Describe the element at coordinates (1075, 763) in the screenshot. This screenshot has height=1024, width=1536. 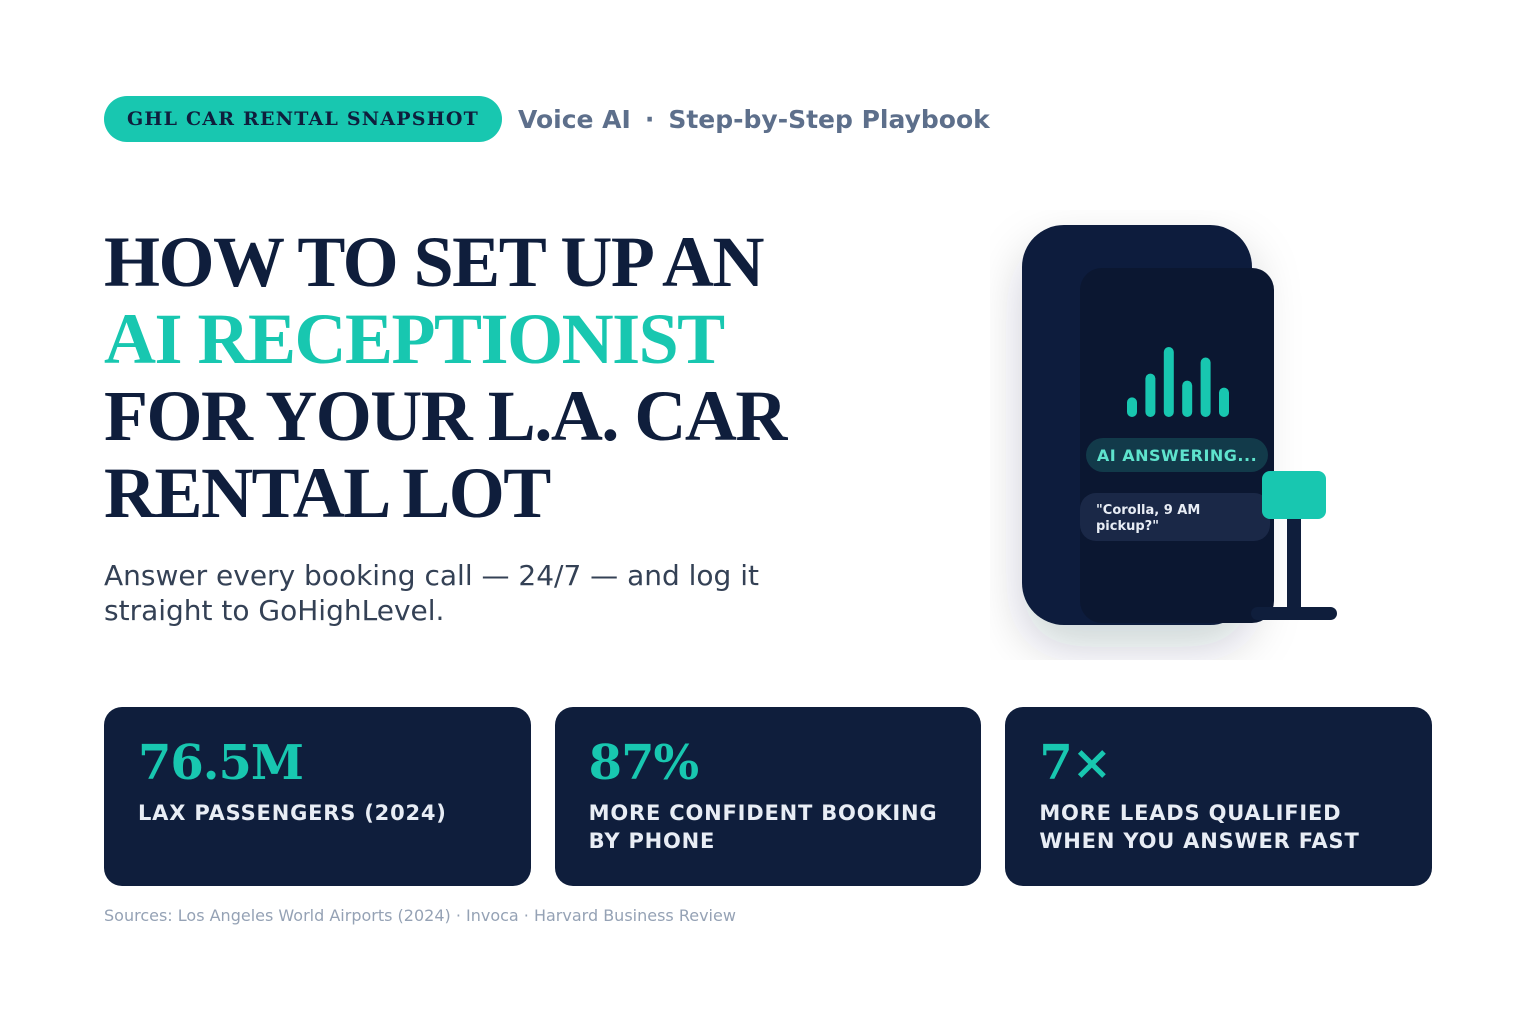
I see `stat-value: 7×` at that location.